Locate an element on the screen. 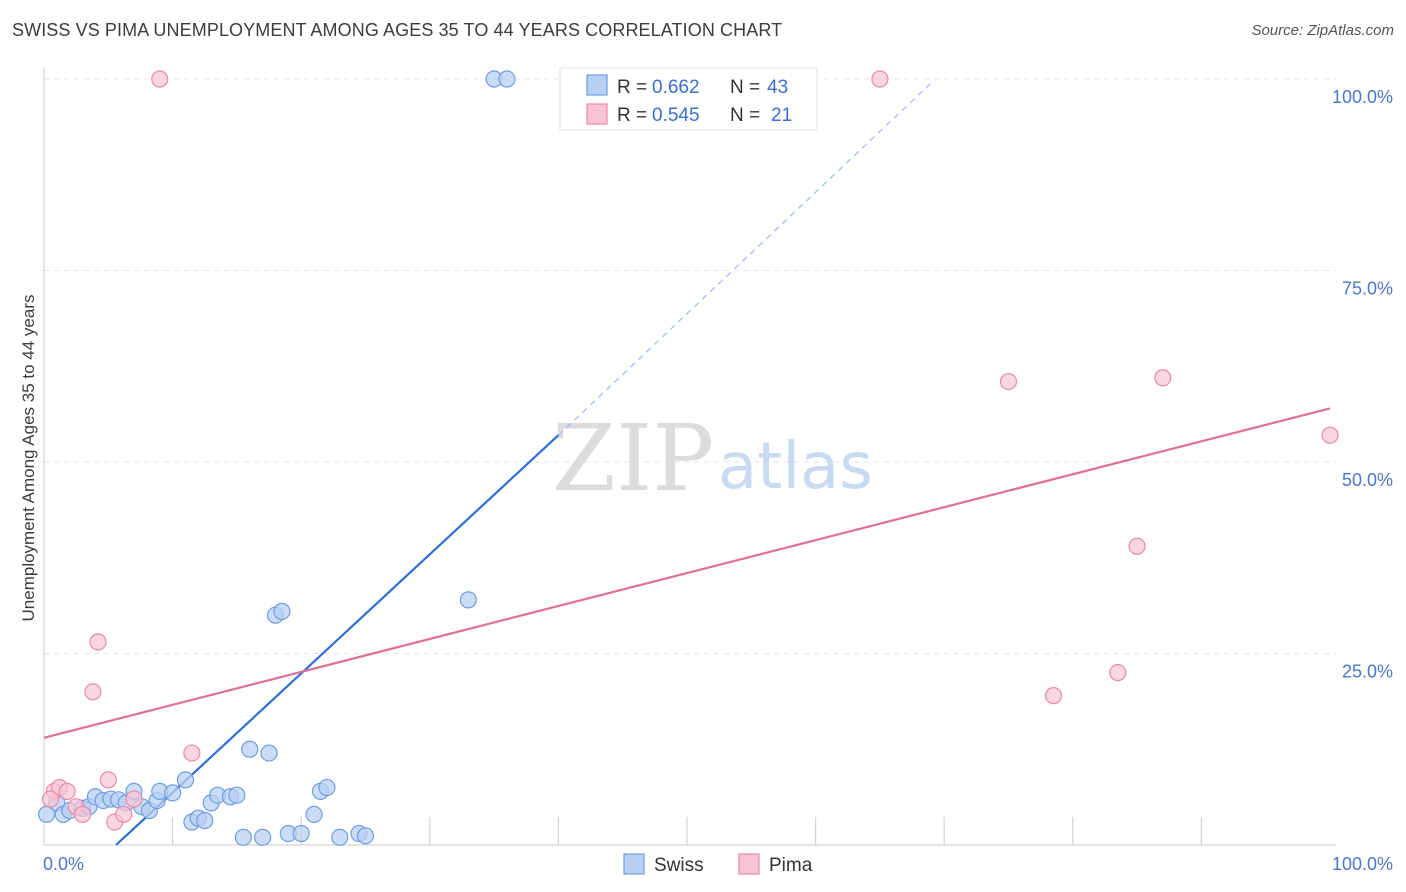 The height and width of the screenshot is (892, 1406). watermark: ZIP atlas is located at coordinates (712, 458).